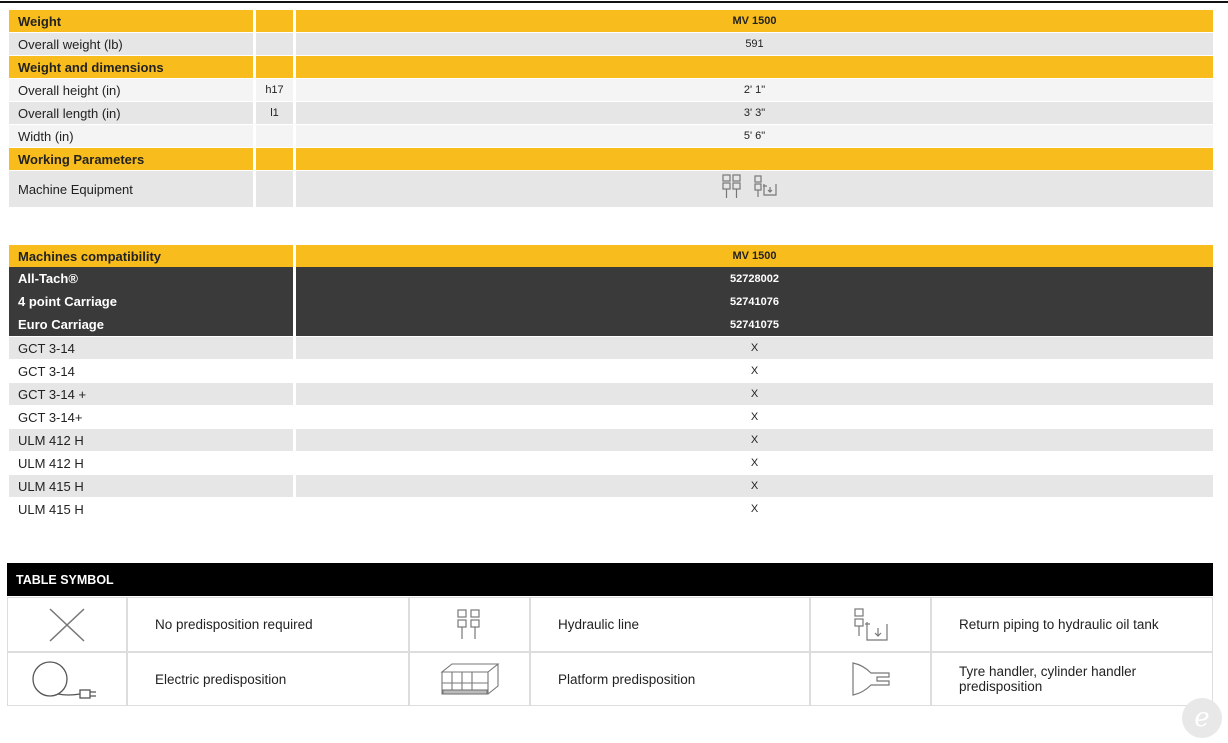  I want to click on machine-name: GCT 3-14+, so click(151, 417).